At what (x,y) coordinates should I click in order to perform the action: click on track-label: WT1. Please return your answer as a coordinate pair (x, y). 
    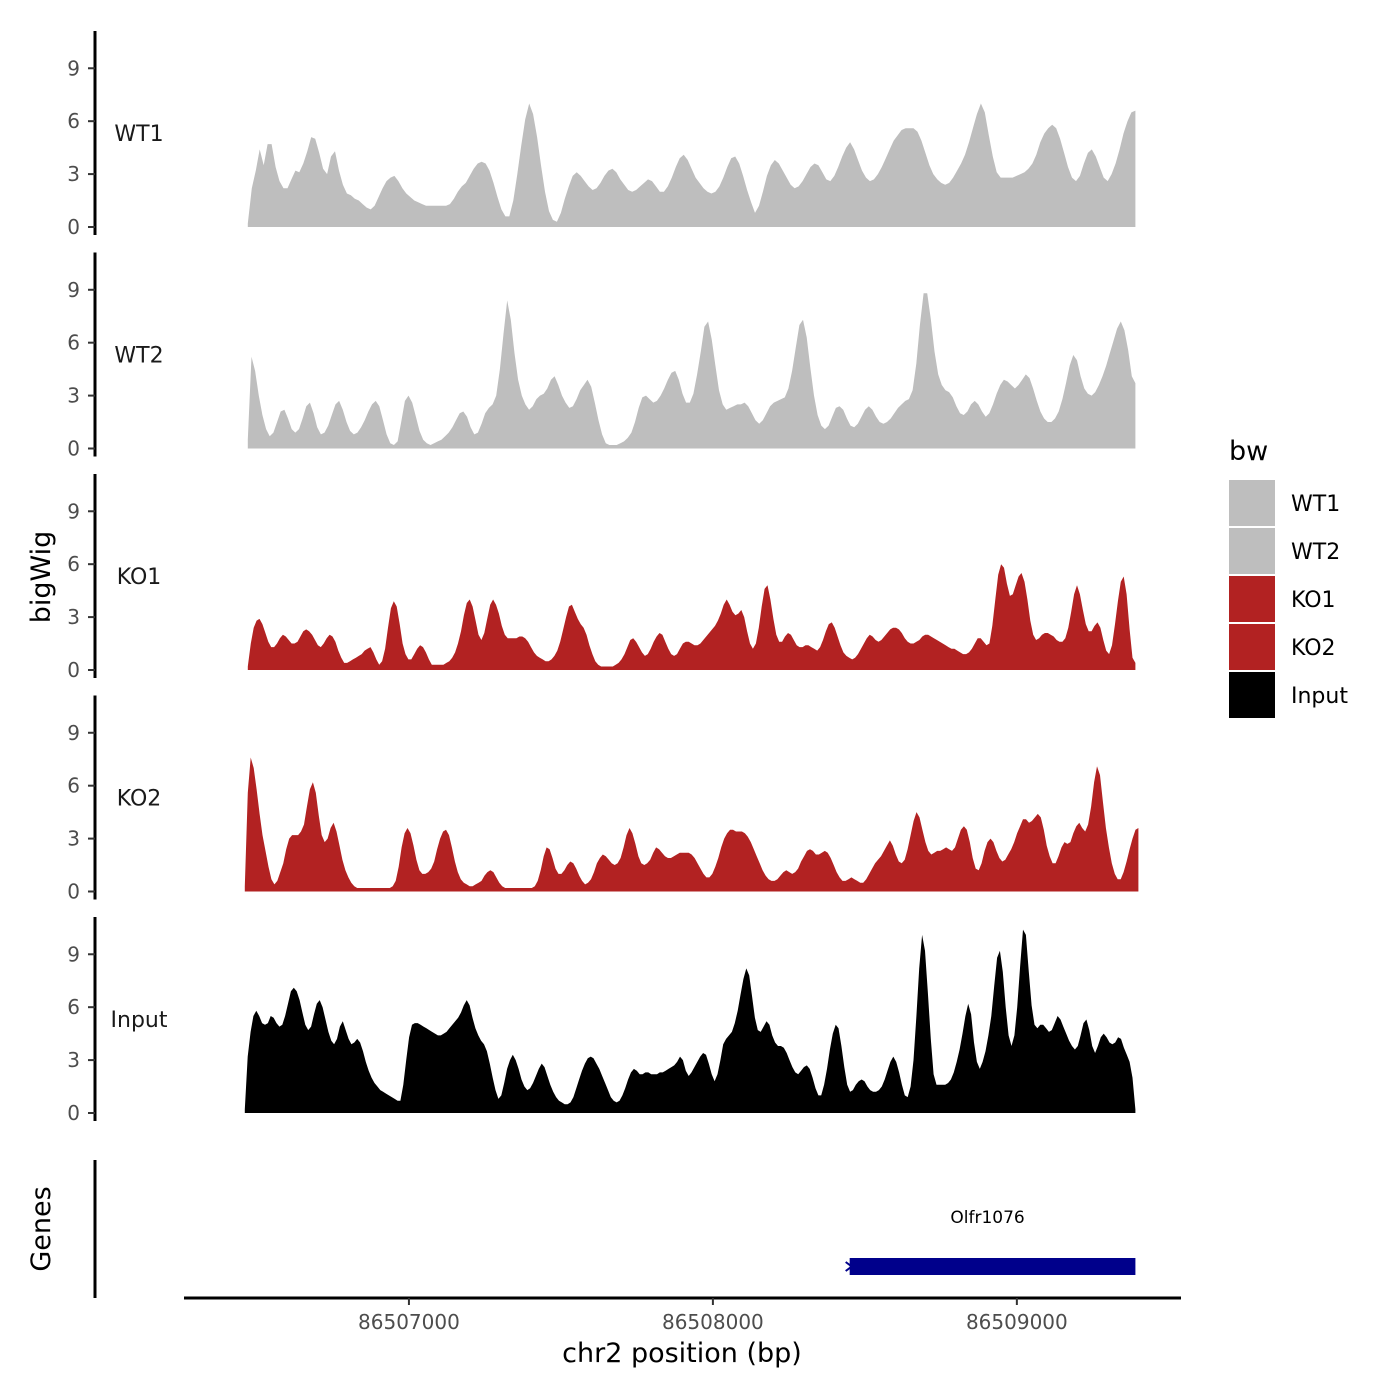
    Looking at the image, I should click on (138, 134).